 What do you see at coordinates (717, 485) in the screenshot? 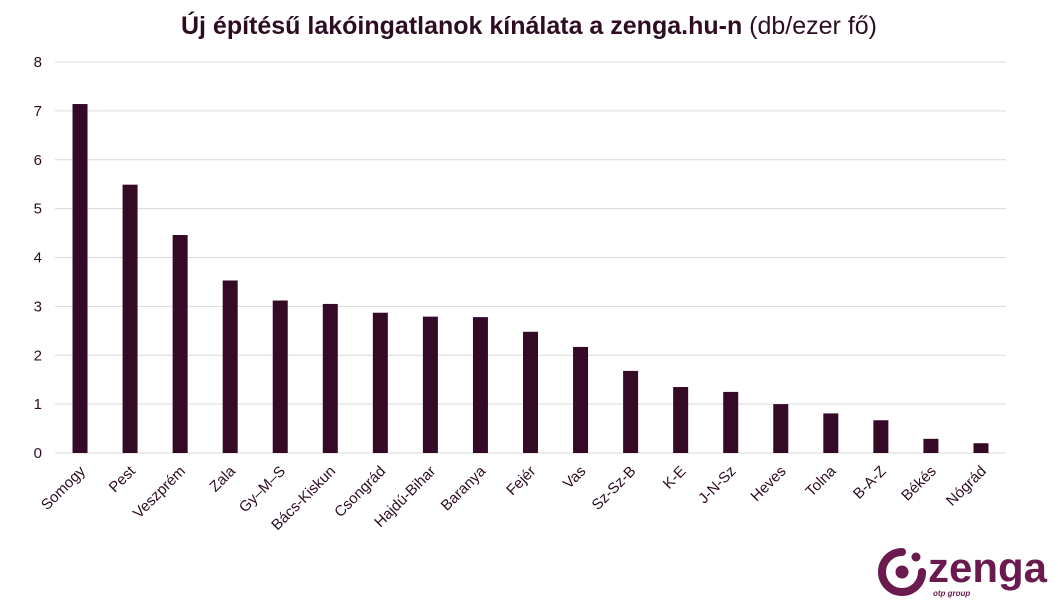
I see `x-tick-label: J-N-Sz` at bounding box center [717, 485].